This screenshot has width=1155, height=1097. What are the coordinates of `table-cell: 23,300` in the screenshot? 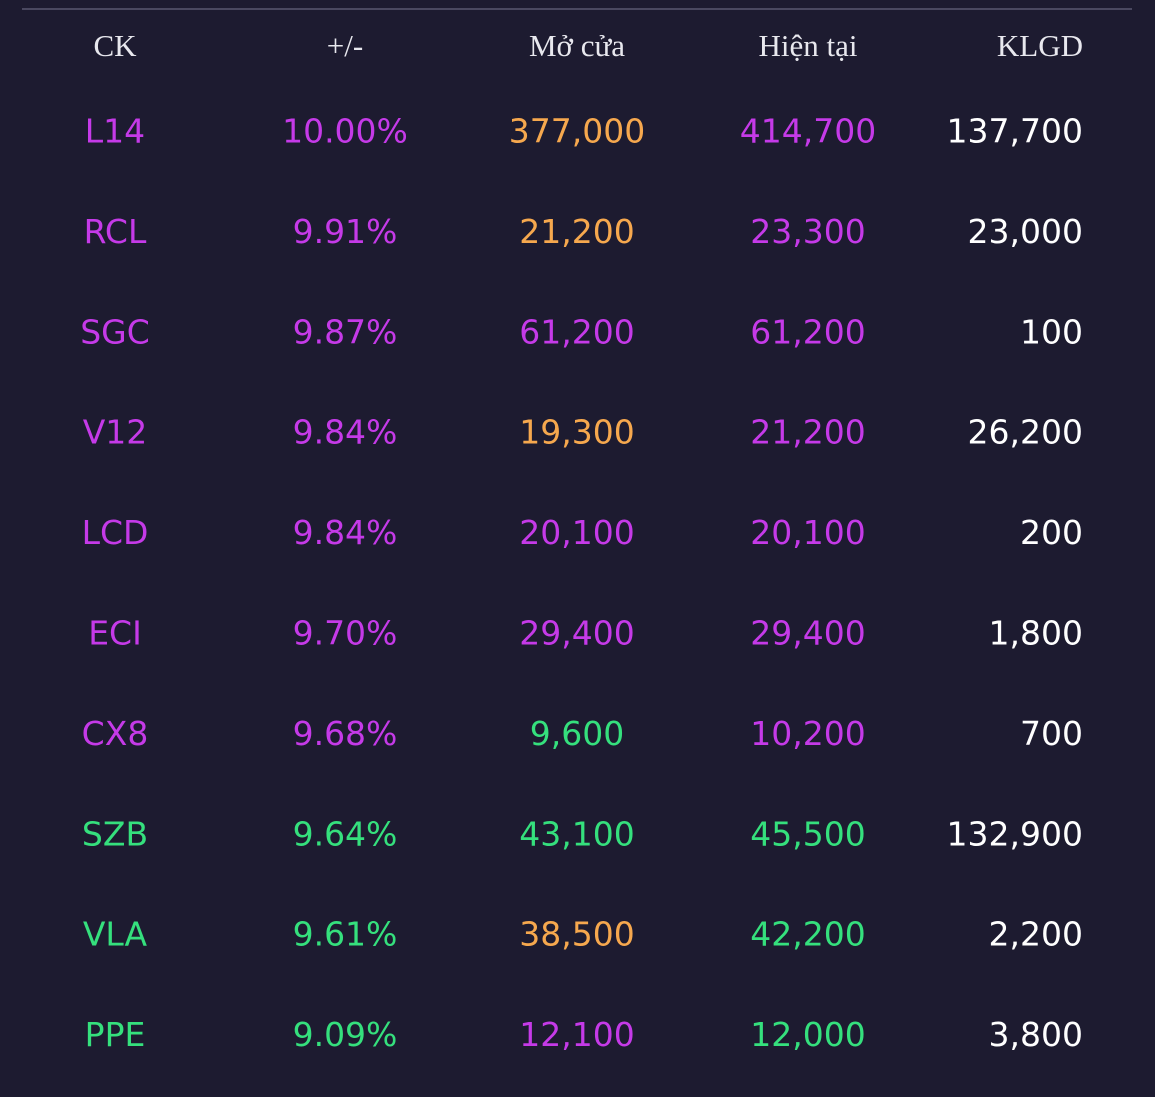 It's located at (807, 231).